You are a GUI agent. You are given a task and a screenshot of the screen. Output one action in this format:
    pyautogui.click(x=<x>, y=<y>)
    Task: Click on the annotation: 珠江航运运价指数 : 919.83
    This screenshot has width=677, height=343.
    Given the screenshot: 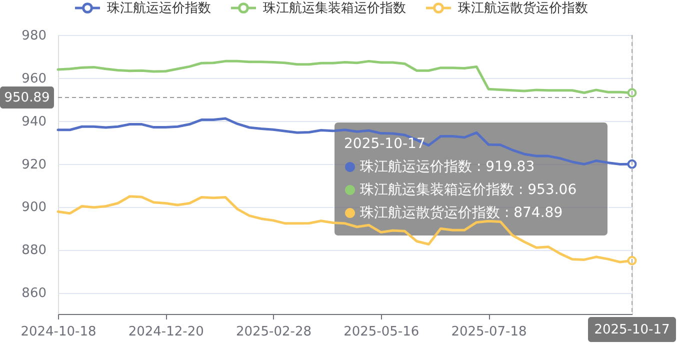 What is the action you would take?
    pyautogui.click(x=447, y=167)
    